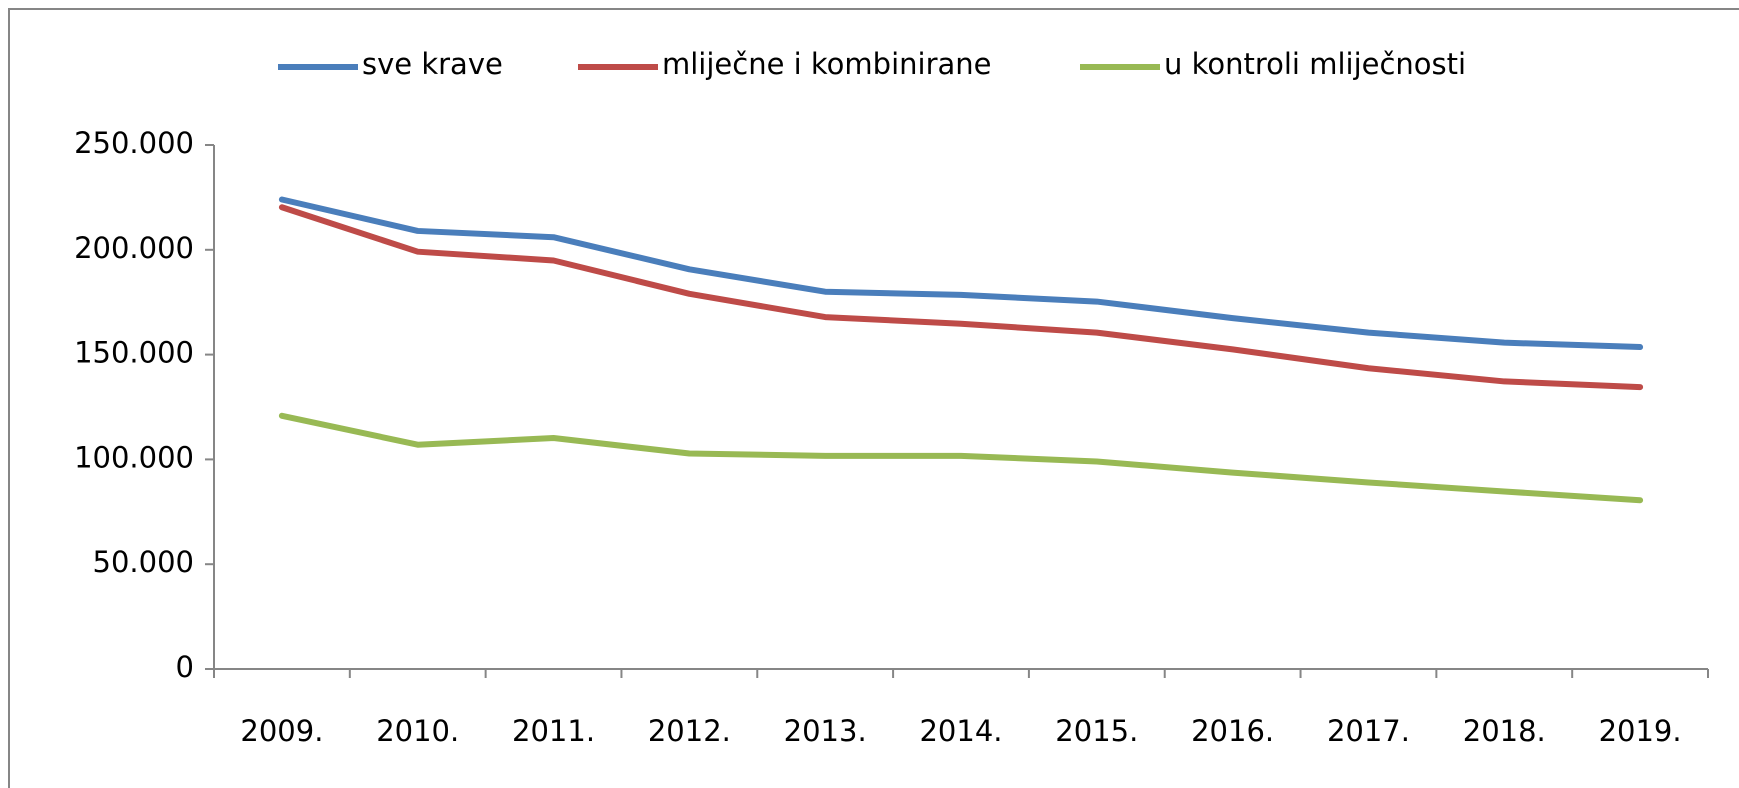  What do you see at coordinates (827, 64) in the screenshot?
I see `legend-label: mliječne i kombinirane` at bounding box center [827, 64].